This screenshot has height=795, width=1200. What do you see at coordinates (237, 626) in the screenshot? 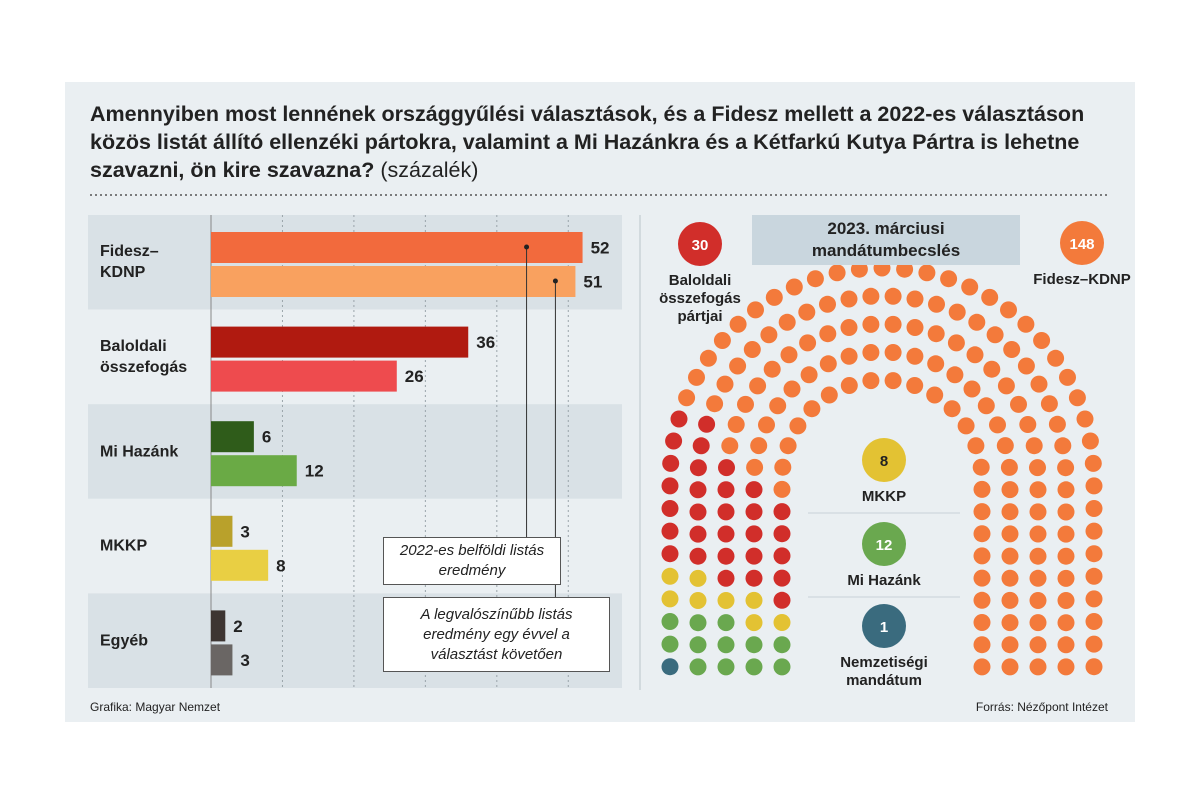
I see `value-label: 2` at bounding box center [237, 626].